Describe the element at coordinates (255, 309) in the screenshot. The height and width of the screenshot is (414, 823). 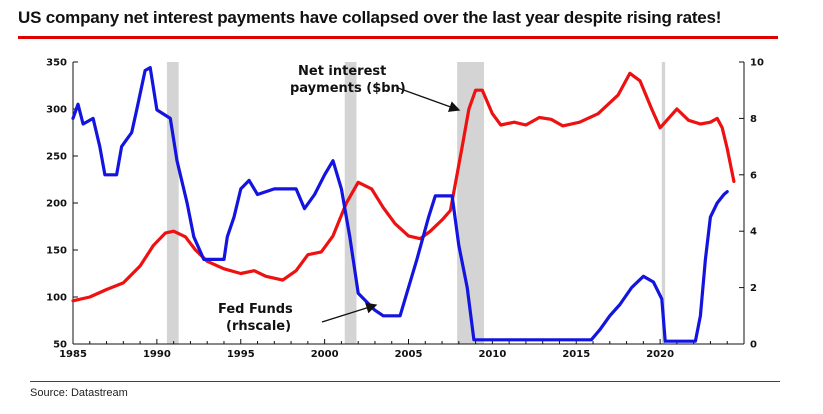
I see `annotation-fed-funds-line1: Fed Funds` at that location.